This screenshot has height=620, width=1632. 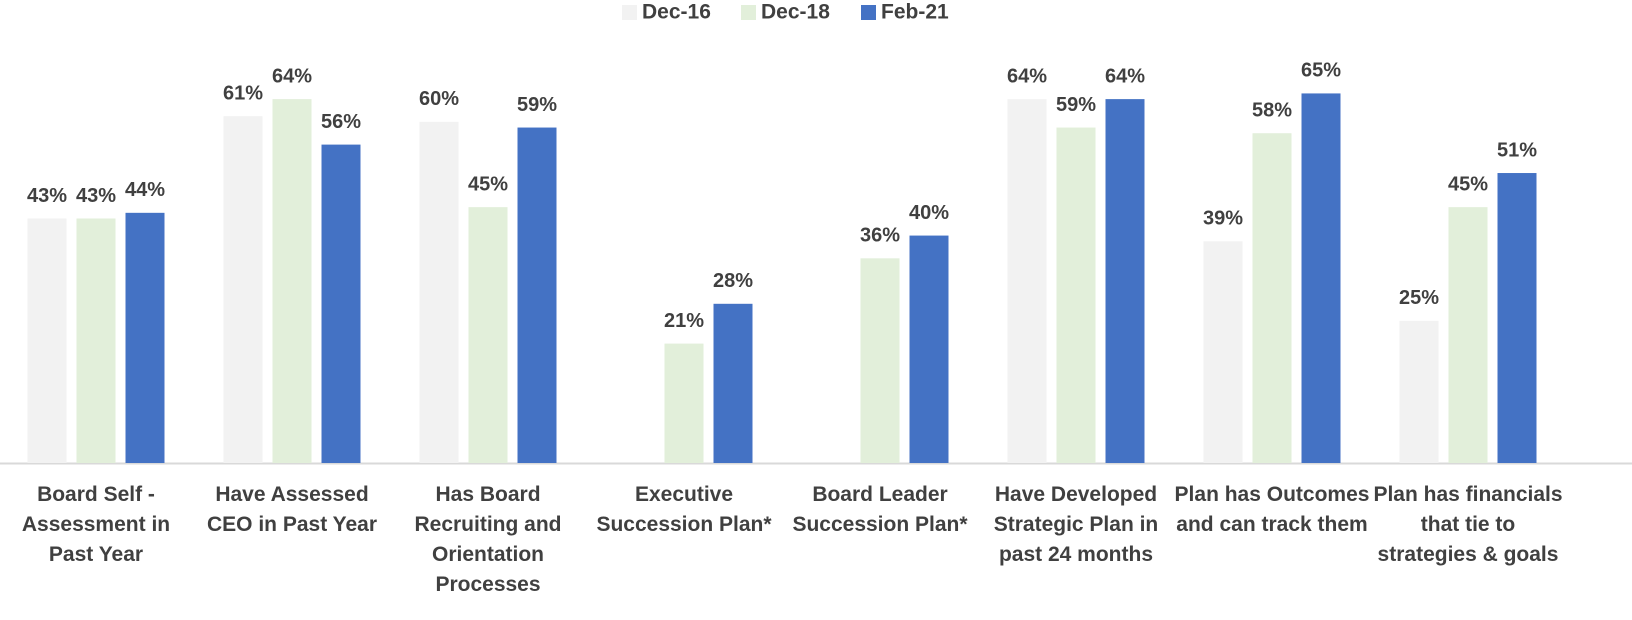 I want to click on data-label: 65%, so click(x=1321, y=71).